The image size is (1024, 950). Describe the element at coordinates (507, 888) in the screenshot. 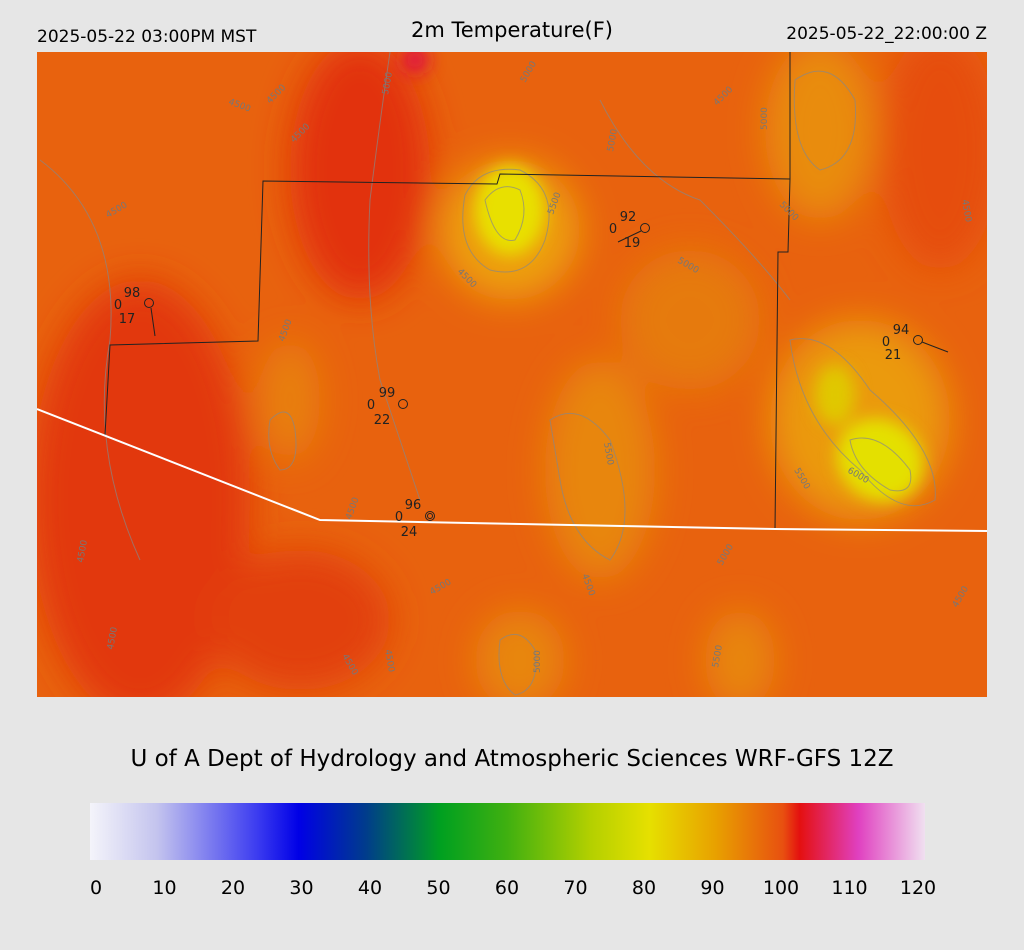

I see `colorbar-tick-label: 60` at that location.